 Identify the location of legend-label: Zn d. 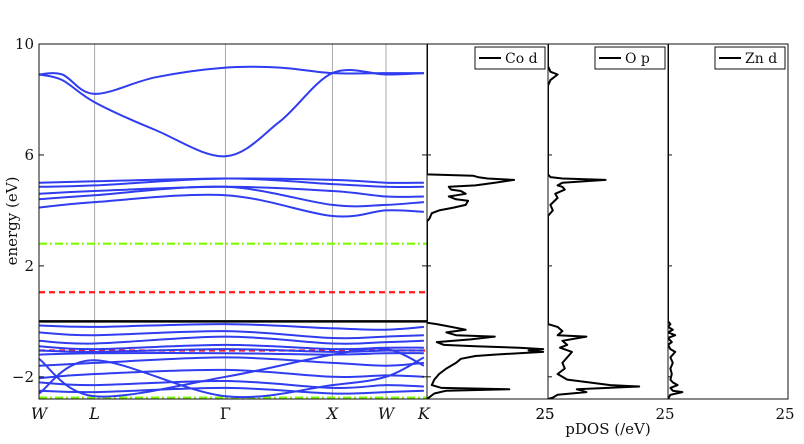
(761, 59).